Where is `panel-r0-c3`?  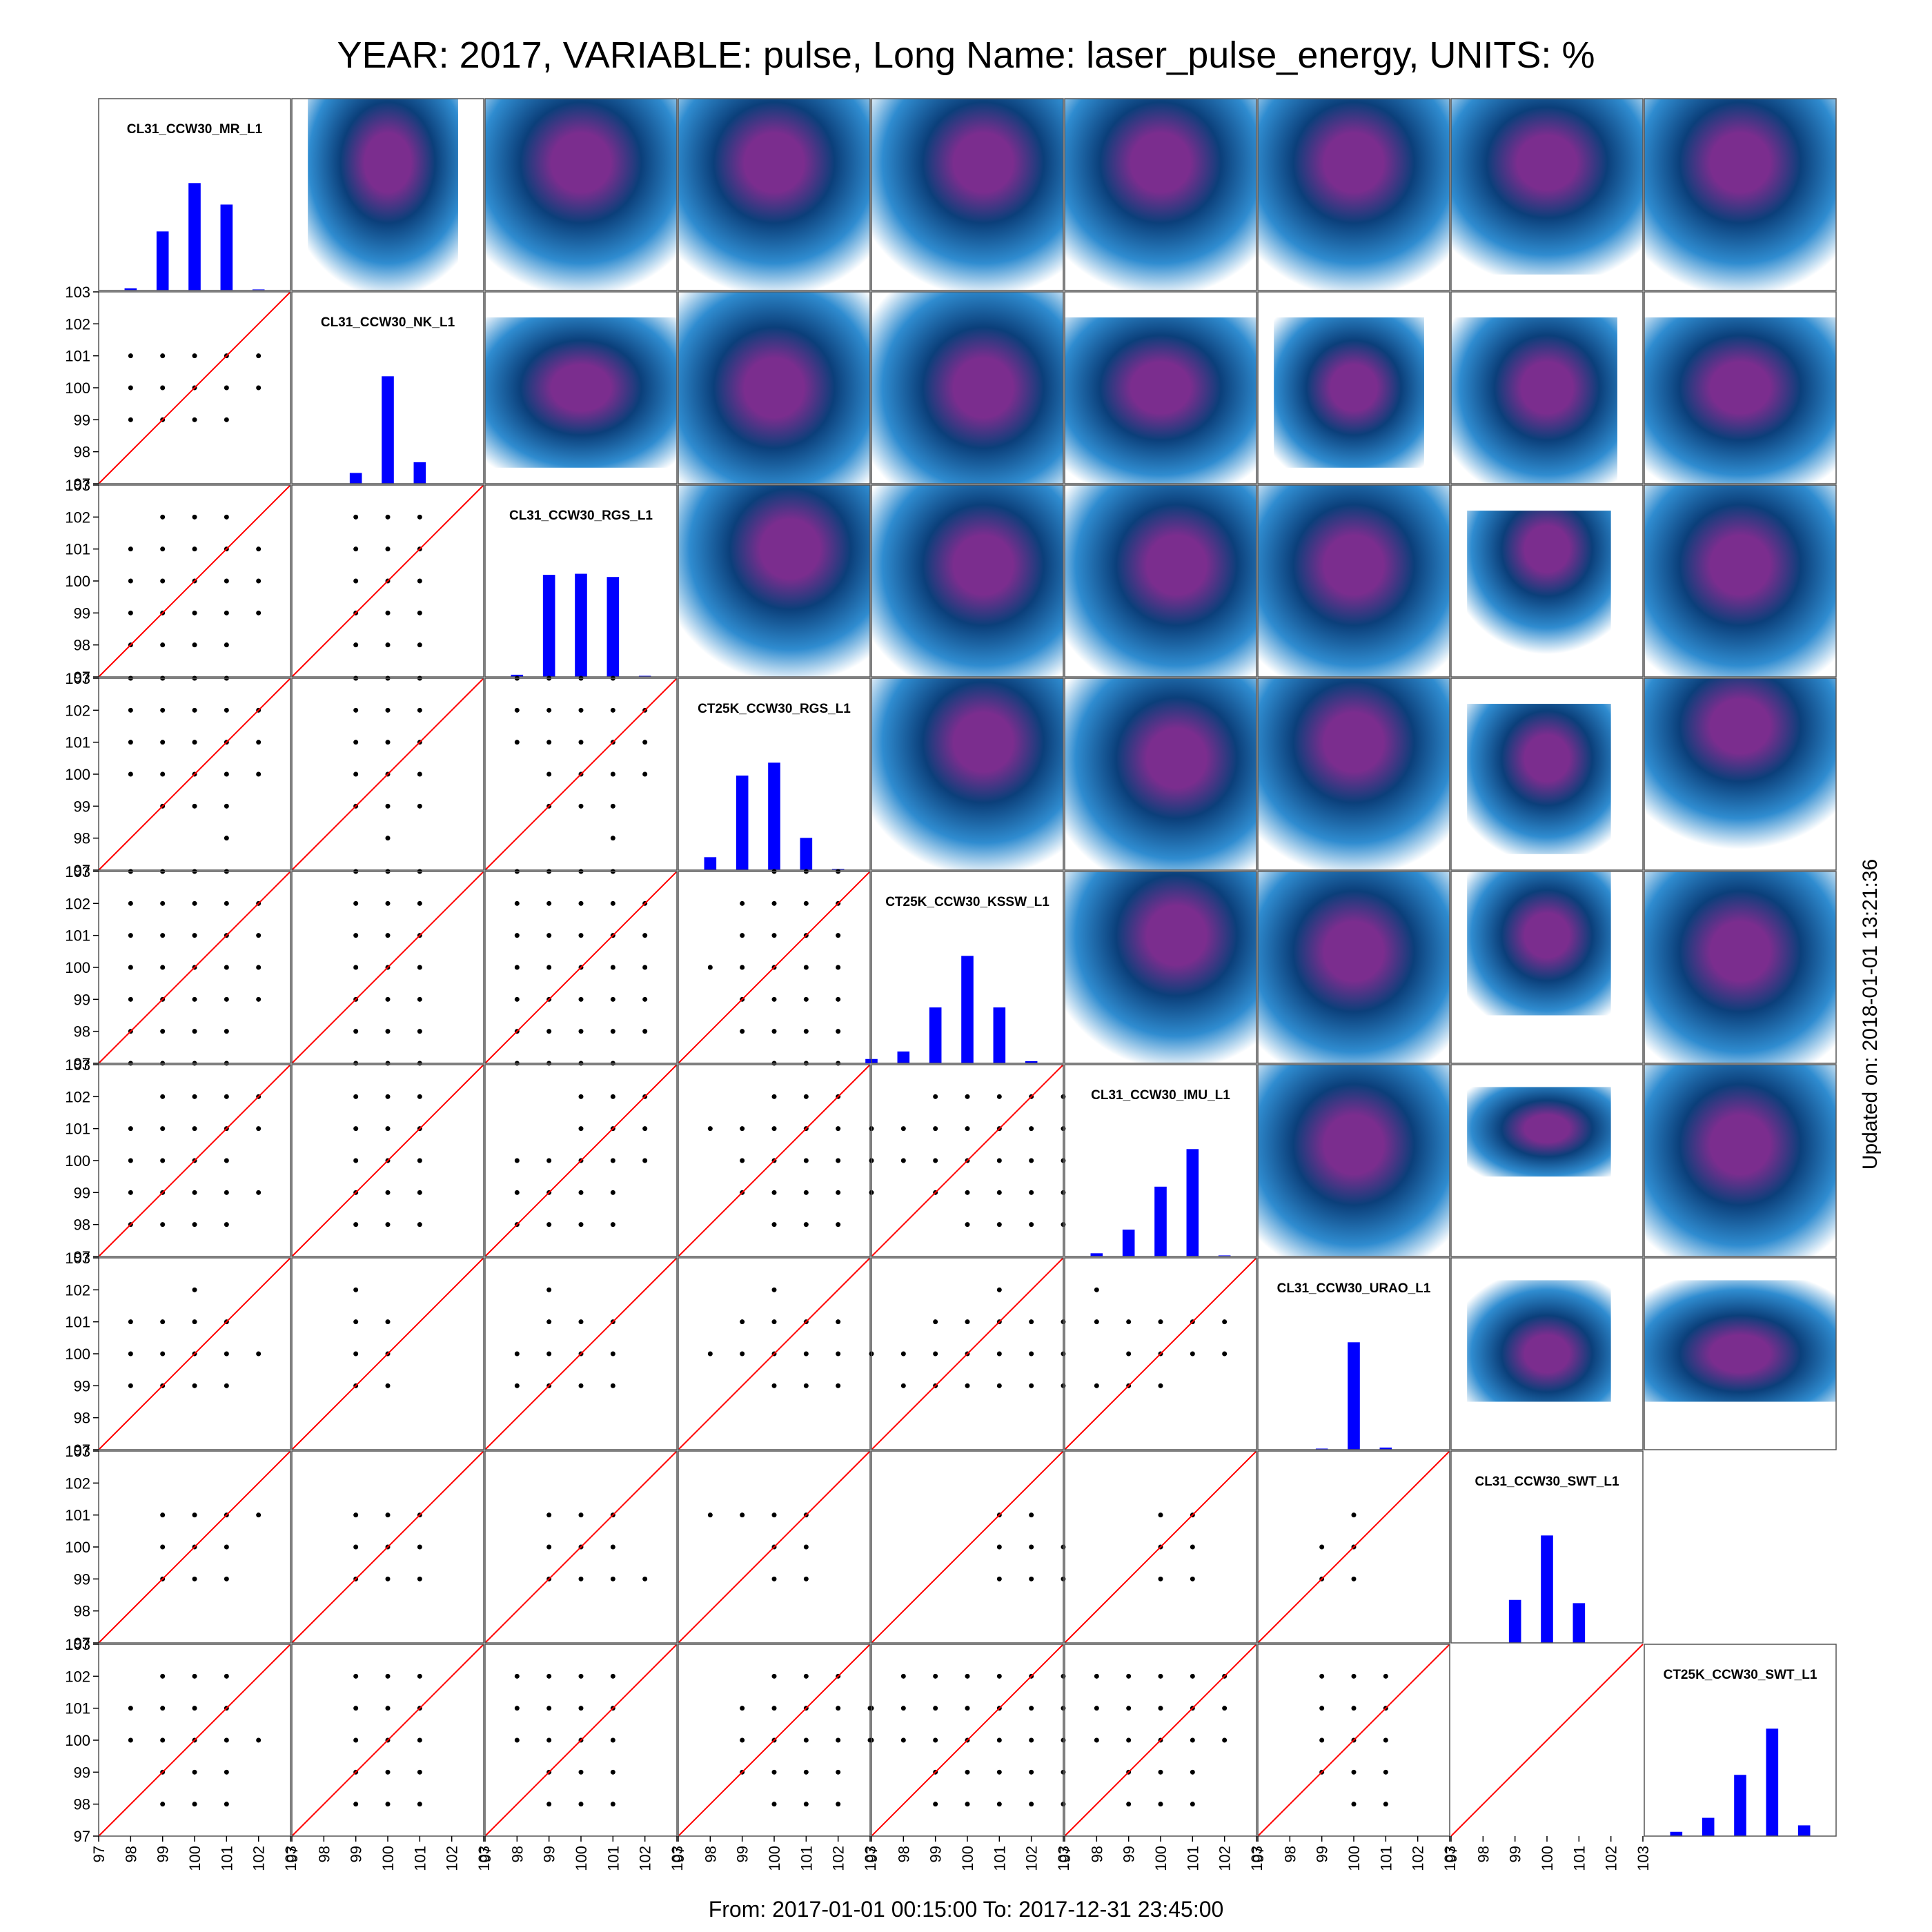
panel-r0-c3 is located at coordinates (774, 194).